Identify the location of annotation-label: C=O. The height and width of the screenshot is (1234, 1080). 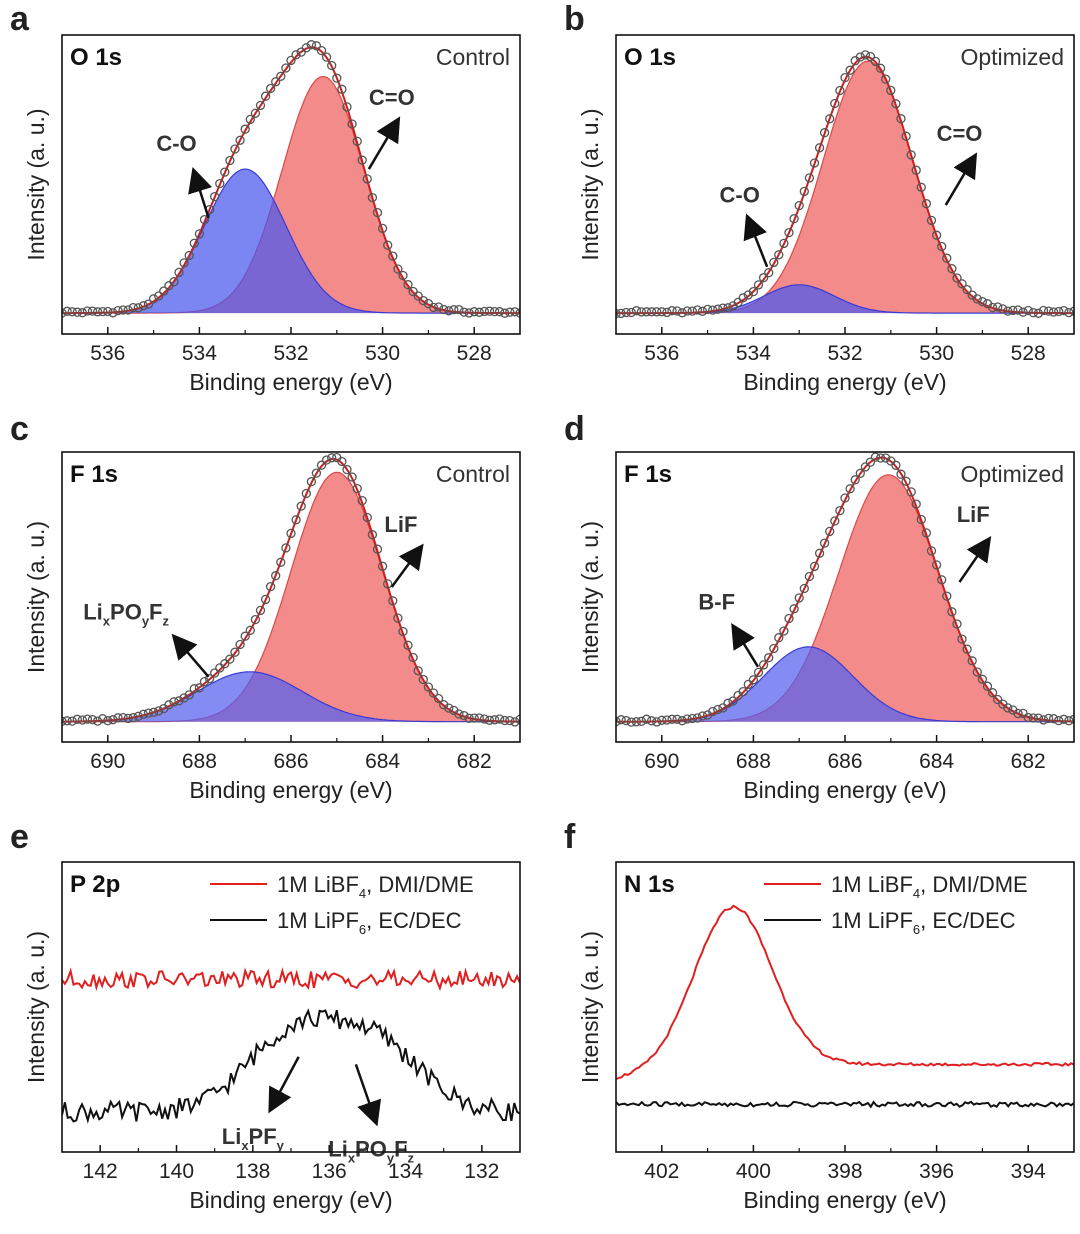
(960, 133).